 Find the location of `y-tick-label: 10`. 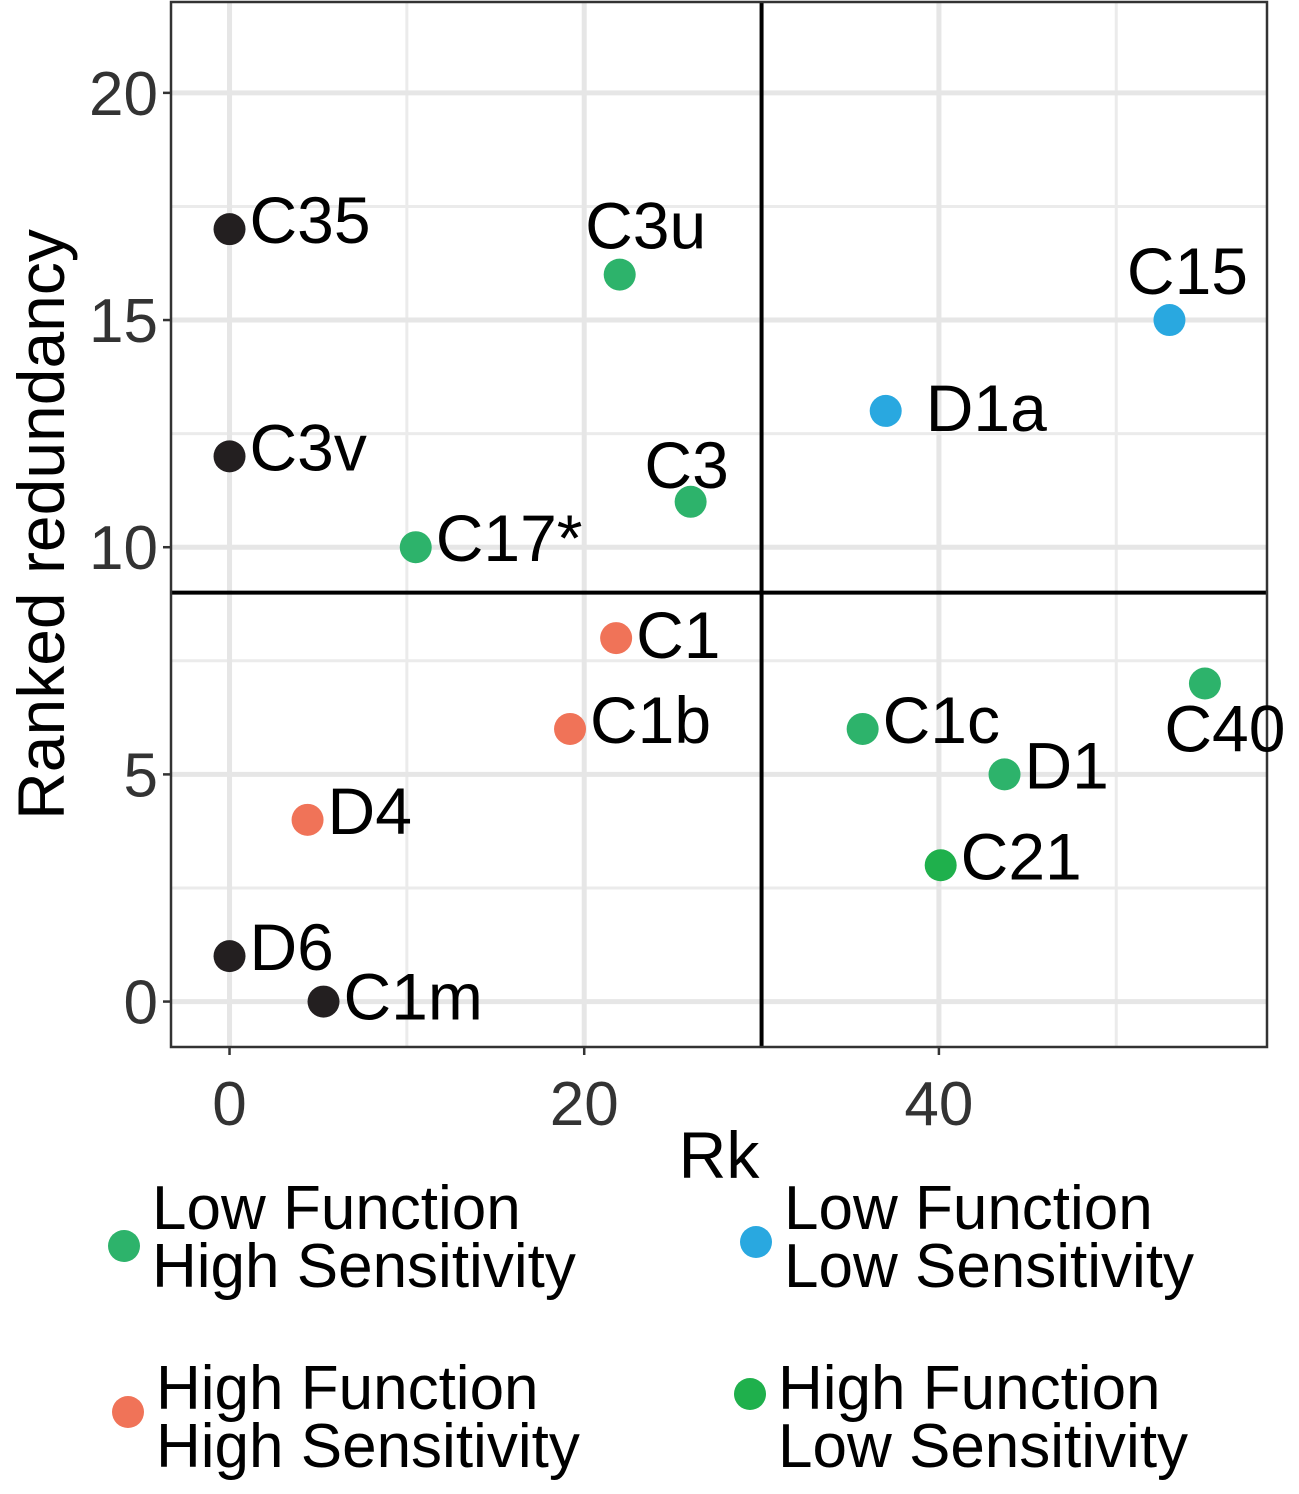

y-tick-label: 10 is located at coordinates (123, 548).